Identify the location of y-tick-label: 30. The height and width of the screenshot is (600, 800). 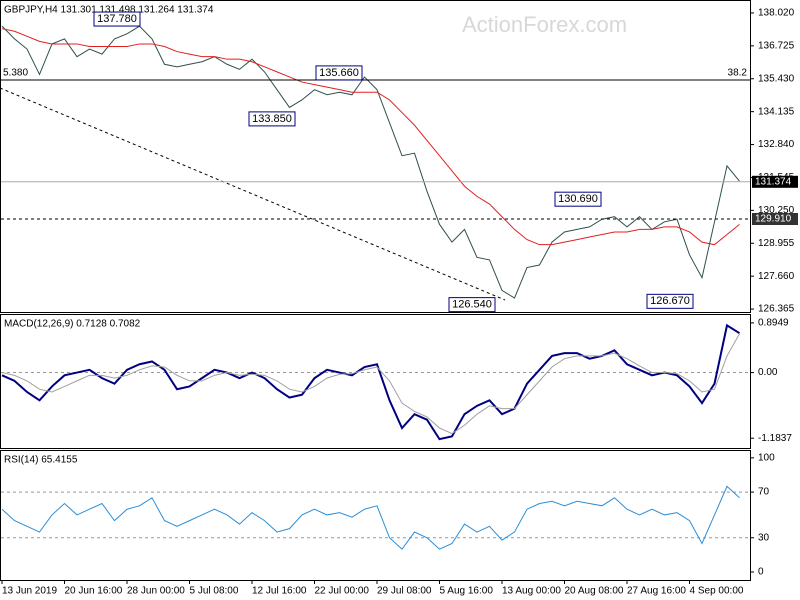
(764, 537).